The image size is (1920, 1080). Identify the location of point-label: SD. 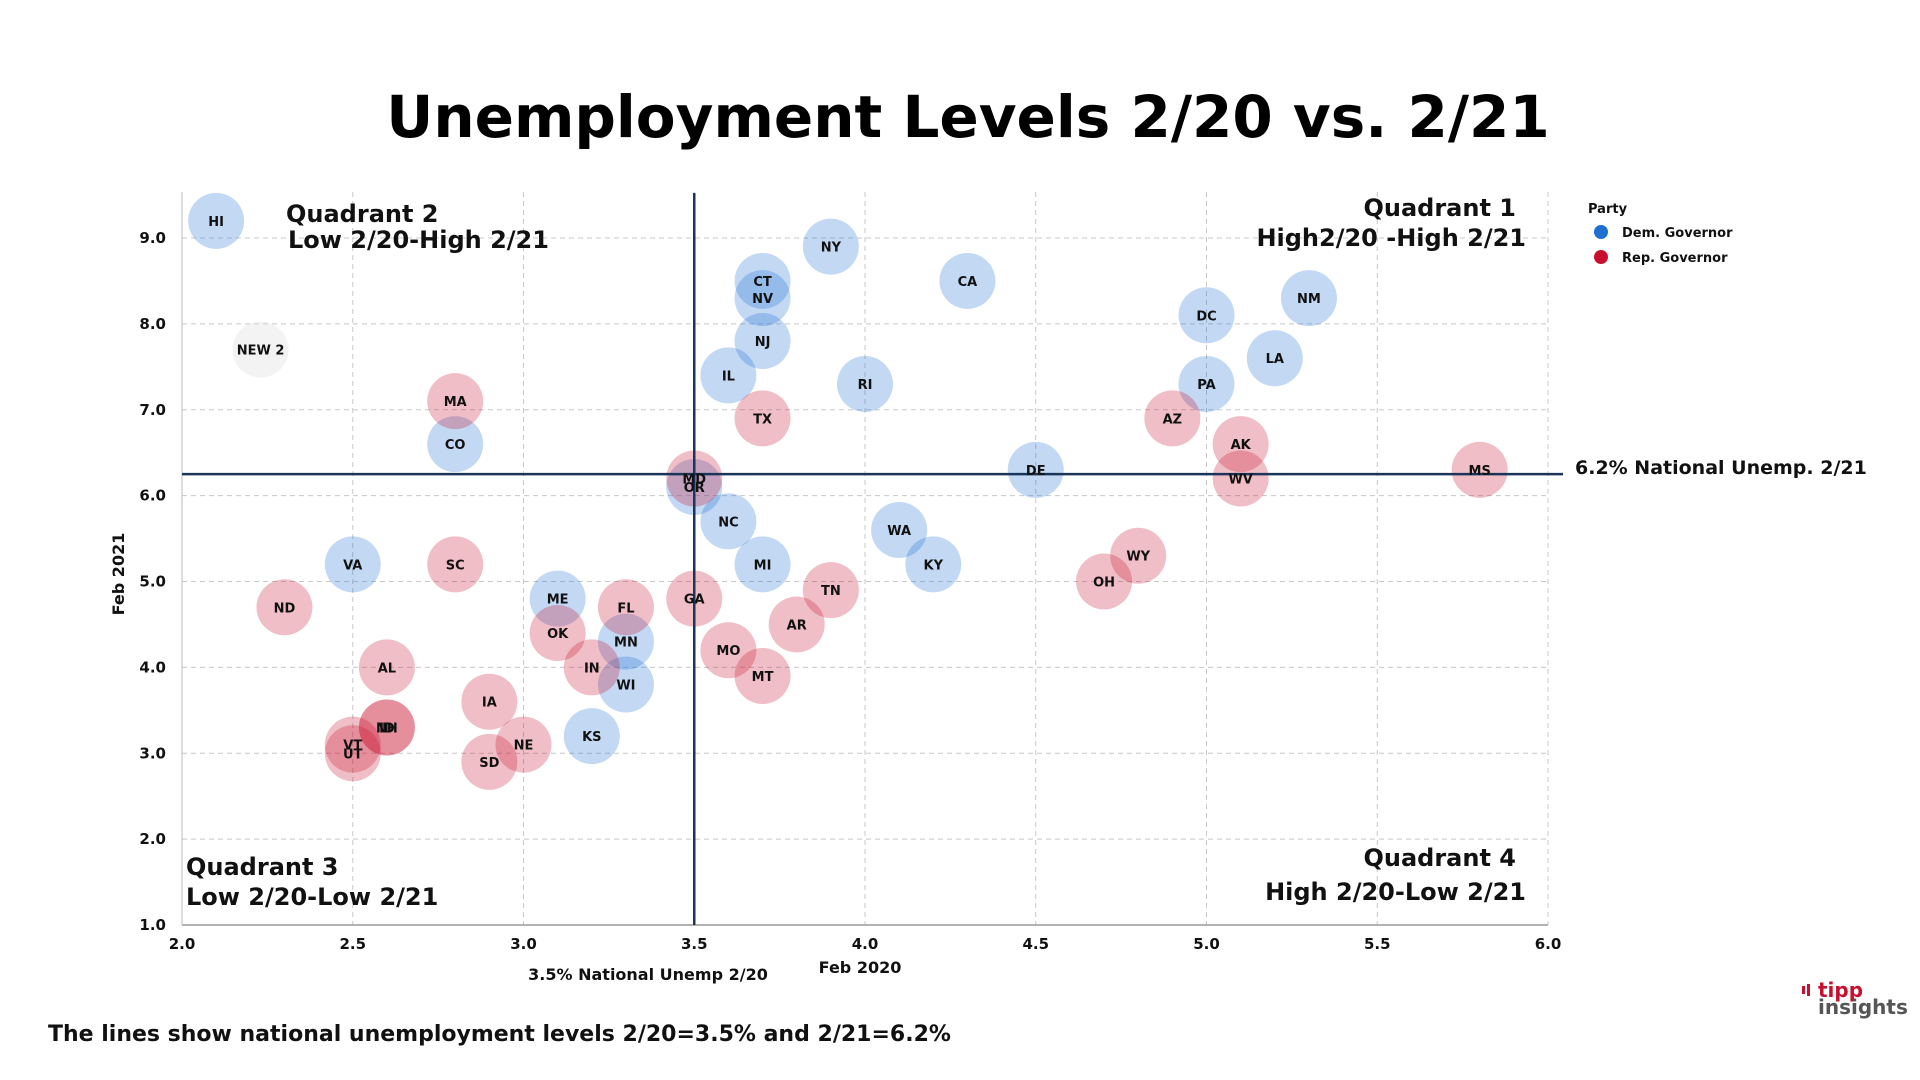
(489, 763).